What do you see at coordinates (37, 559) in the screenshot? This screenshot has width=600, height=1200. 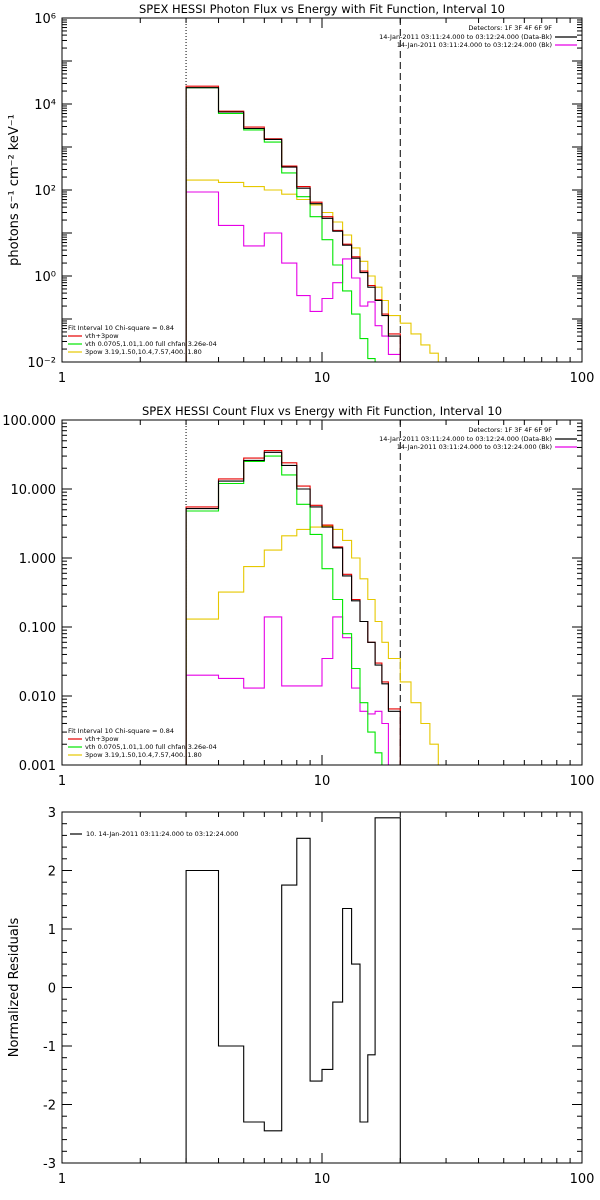 I see `y-tick-label: 1.000` at bounding box center [37, 559].